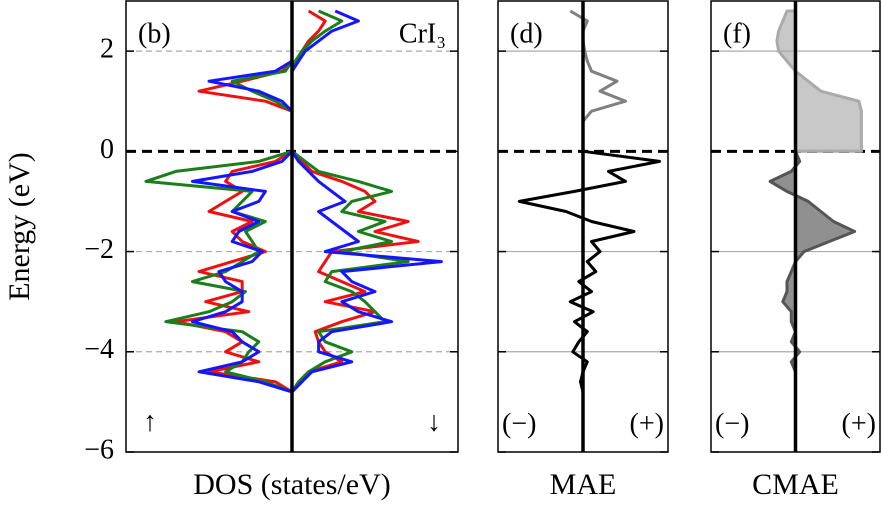  What do you see at coordinates (795, 484) in the screenshot?
I see `x-axis-label: CMAE` at bounding box center [795, 484].